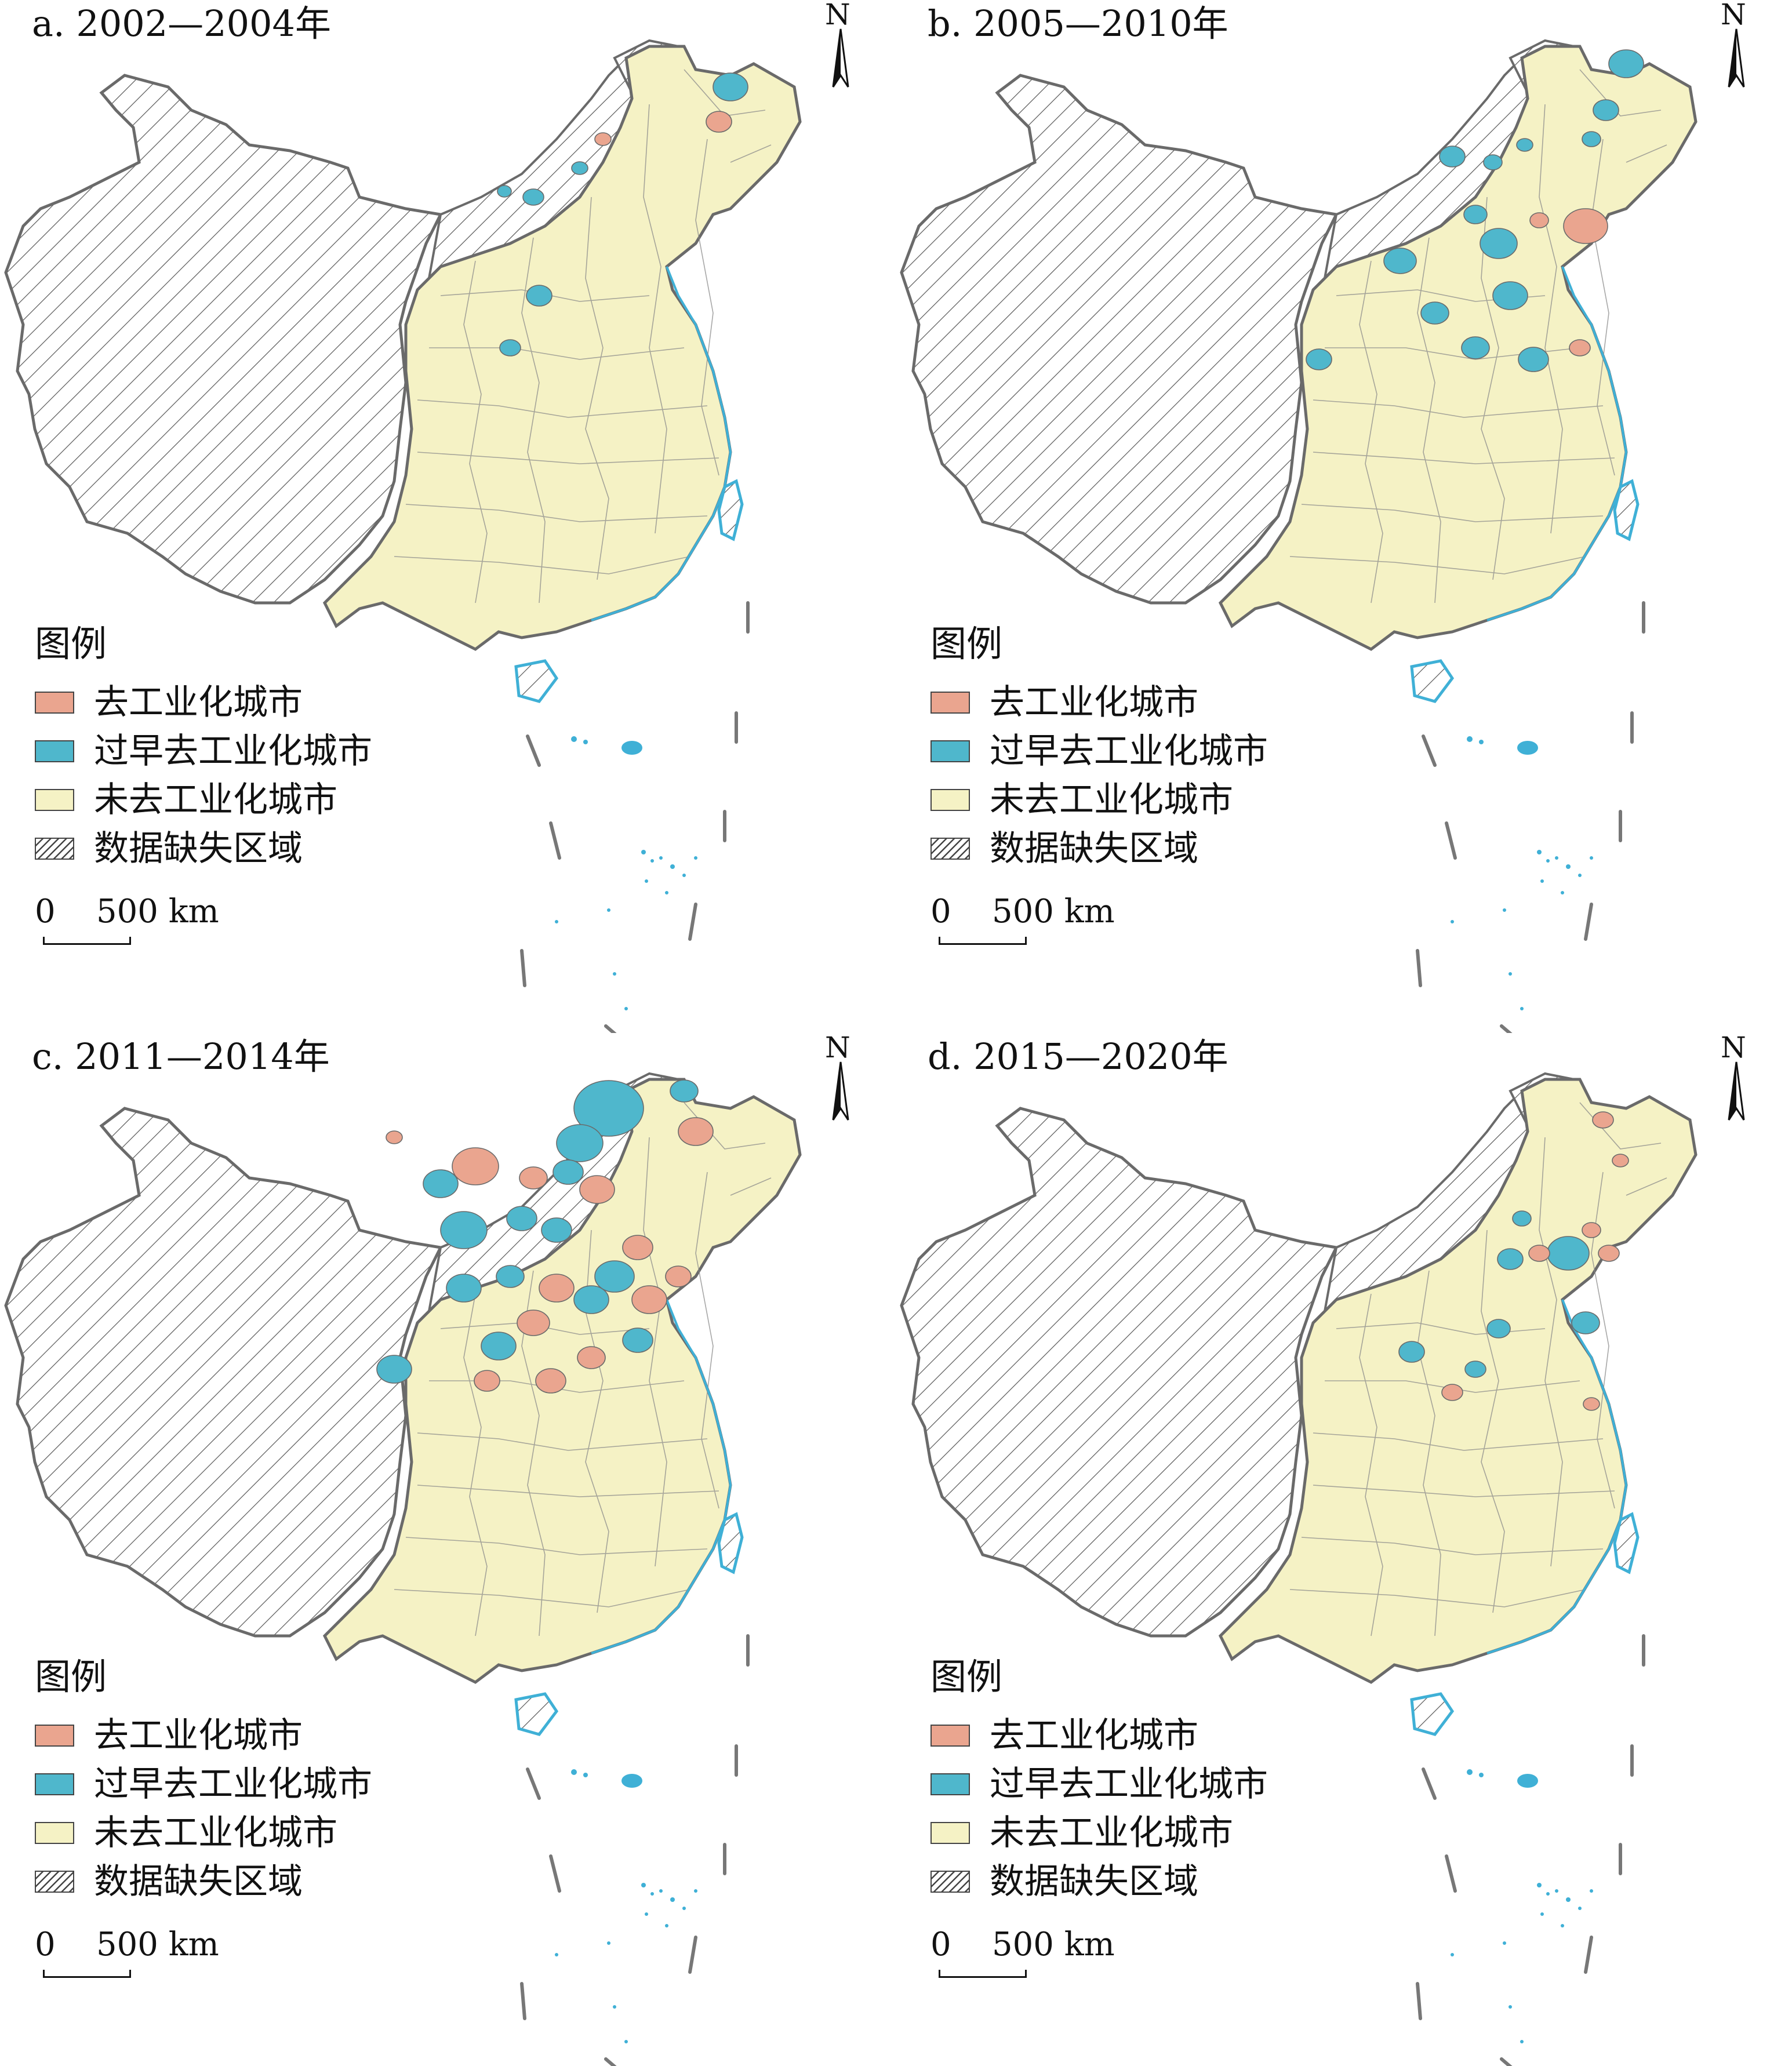 The width and height of the screenshot is (1792, 2066). What do you see at coordinates (215, 1833) in the screenshot?
I see `legend-label: 未去工业化城市` at bounding box center [215, 1833].